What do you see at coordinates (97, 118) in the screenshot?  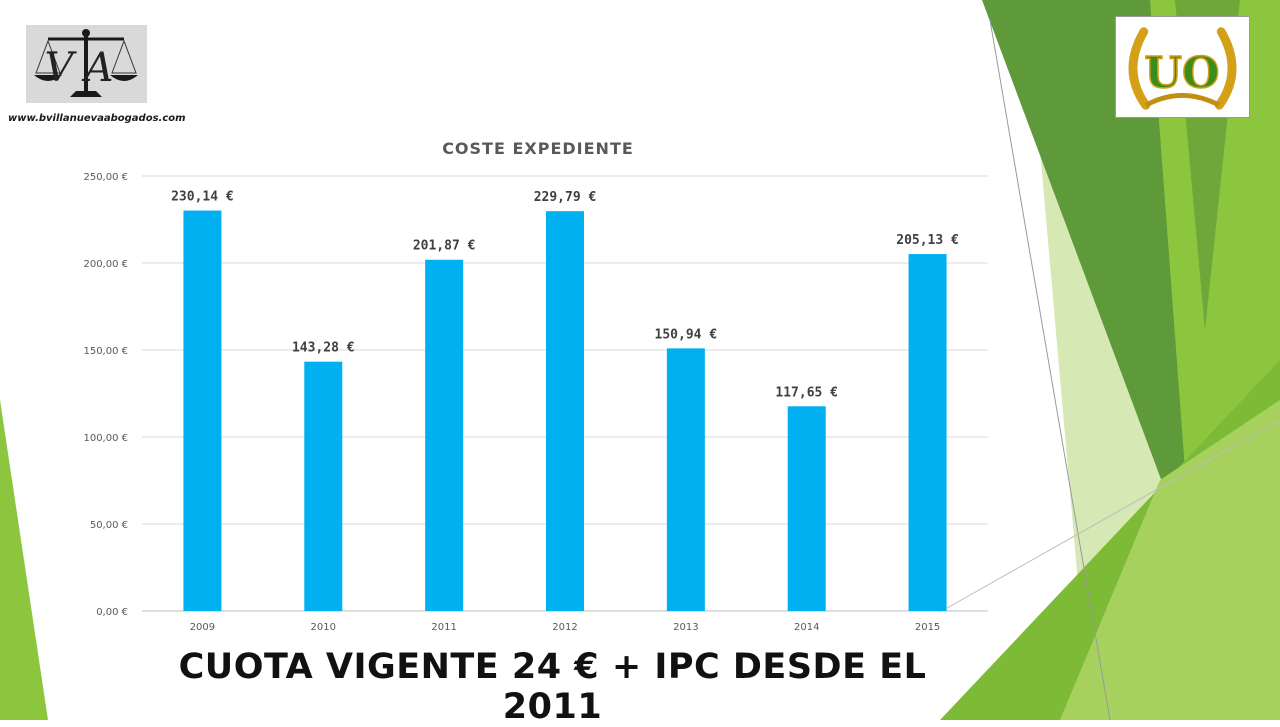 I see `website-url: www.bvillanuevaabogados.com` at bounding box center [97, 118].